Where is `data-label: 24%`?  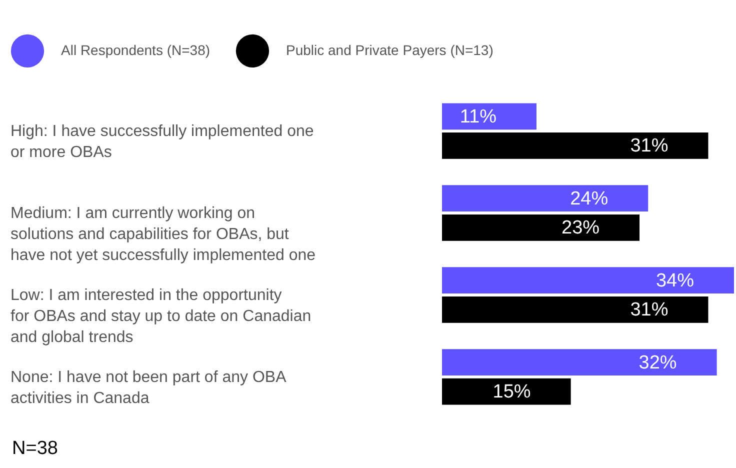 data-label: 24% is located at coordinates (589, 199).